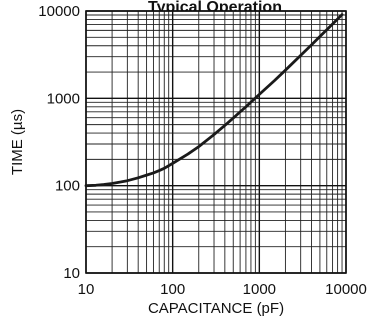 This screenshot has width=374, height=325. Describe the element at coordinates (63, 98) in the screenshot. I see `y-tick-label: 1000` at that location.